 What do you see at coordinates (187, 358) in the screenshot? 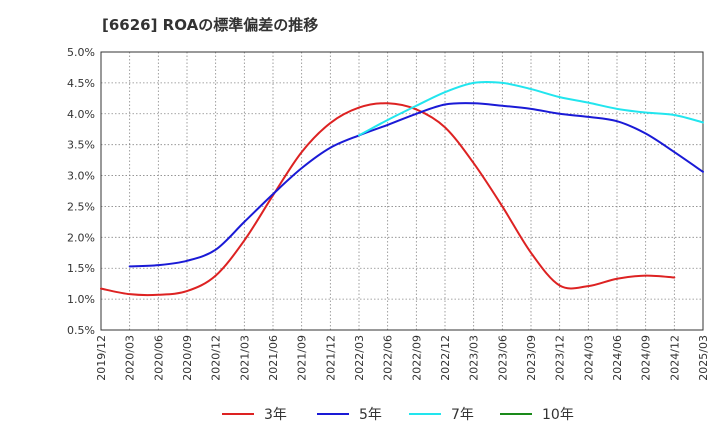
I see `x-tick-label: 2020/09` at bounding box center [187, 358].